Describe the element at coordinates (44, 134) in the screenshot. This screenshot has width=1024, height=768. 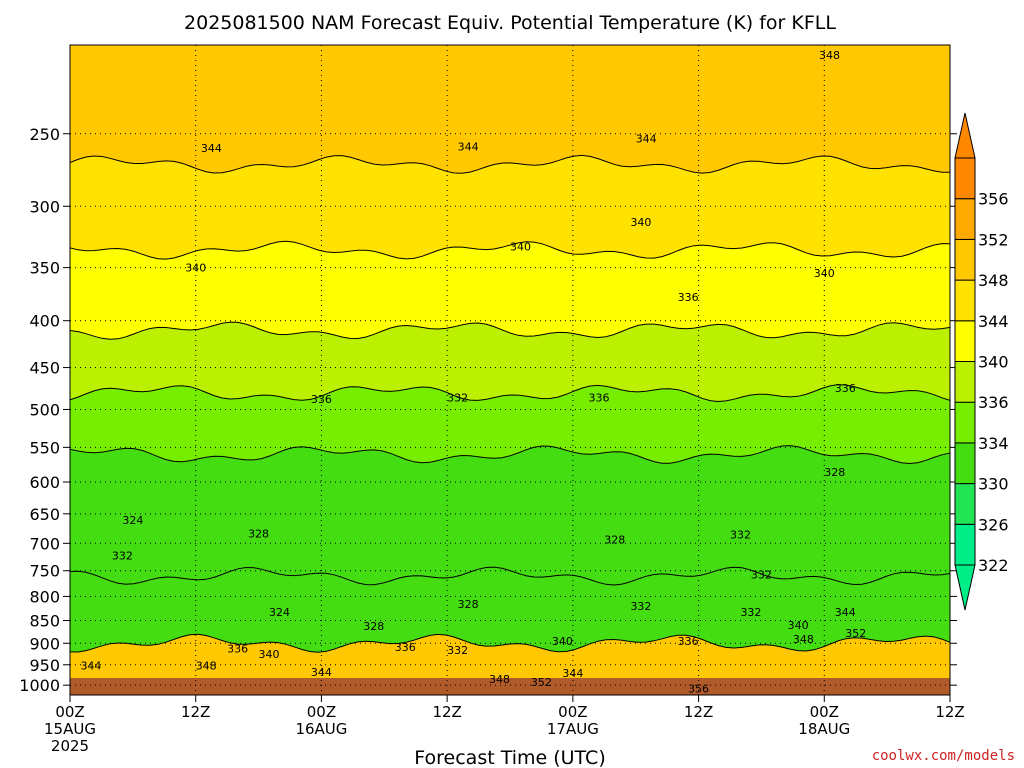
I see `y-tick-label: 250` at that location.